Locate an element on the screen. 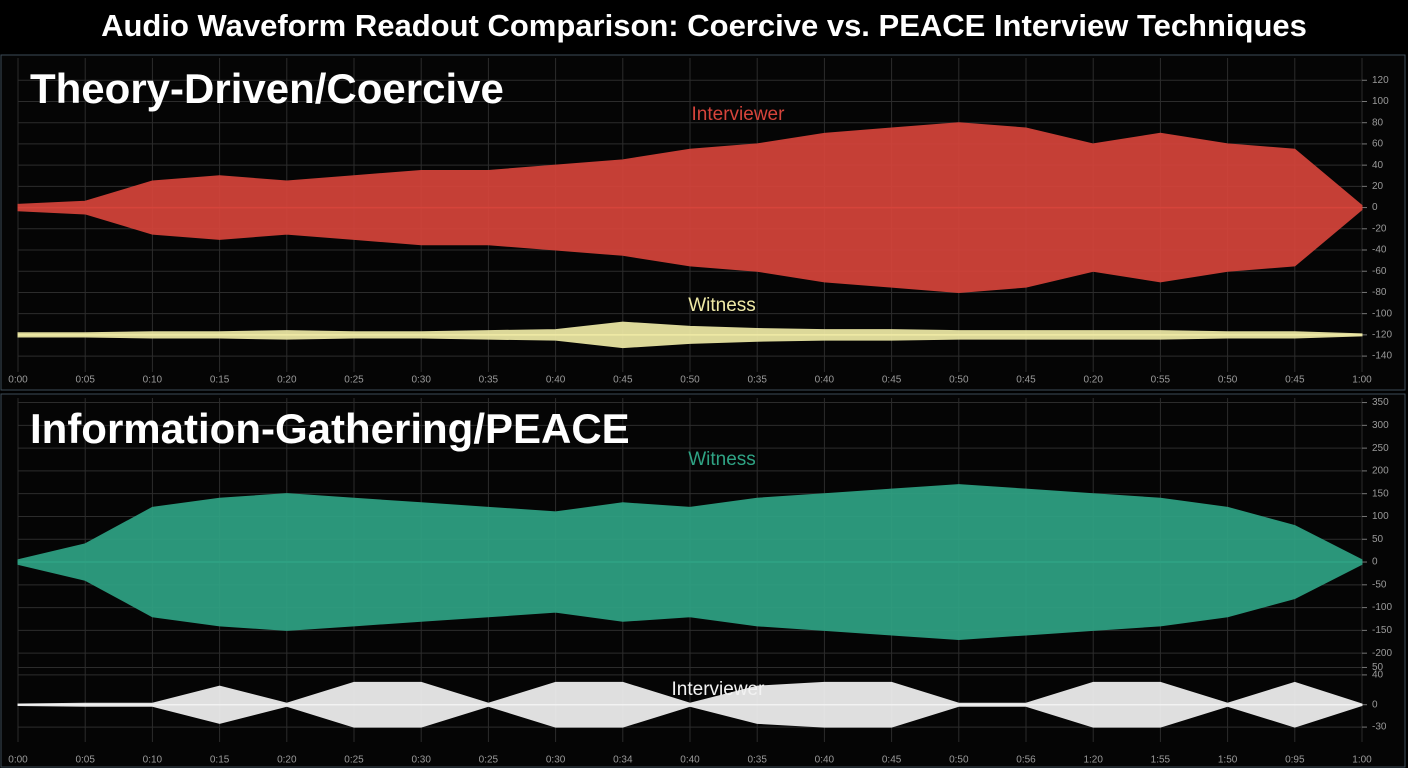 The image size is (1408, 768). y-tick-label: -120 is located at coordinates (1382, 335).